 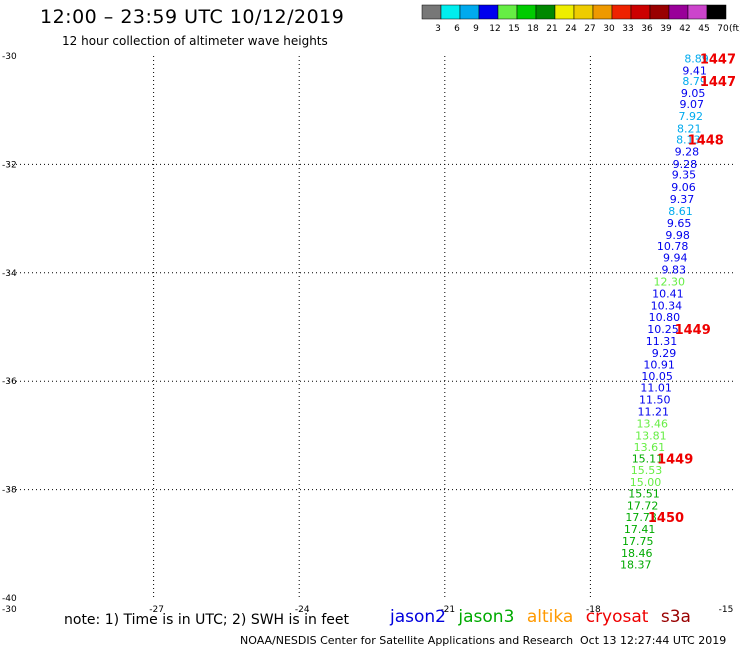 I want to click on wave-height-label: 10.25, so click(x=663, y=329).